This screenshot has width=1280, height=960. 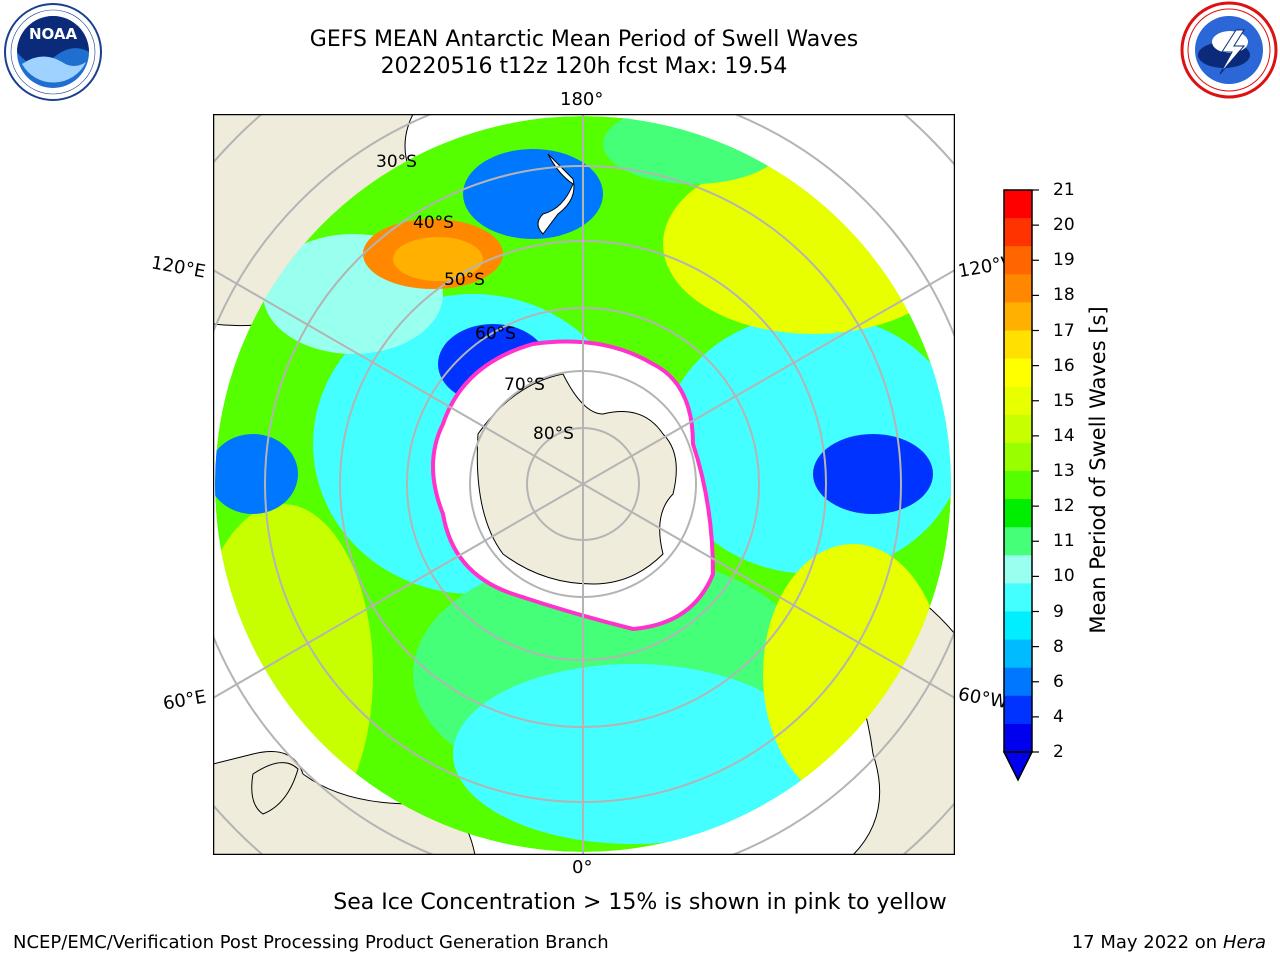 What do you see at coordinates (396, 162) in the screenshot?
I see `lat-label-30s: 30°S` at bounding box center [396, 162].